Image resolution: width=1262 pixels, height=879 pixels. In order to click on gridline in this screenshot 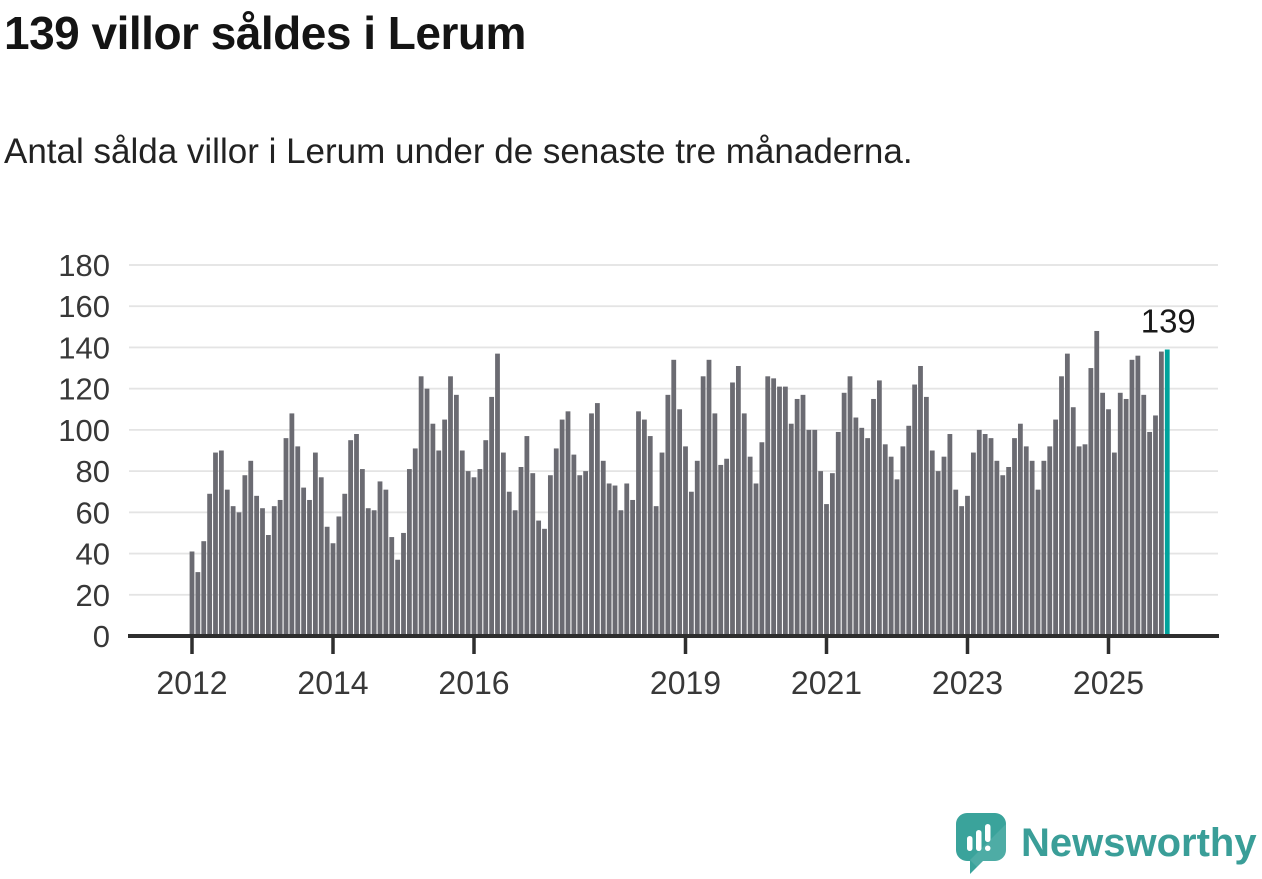, I will do `click(673, 347)`.